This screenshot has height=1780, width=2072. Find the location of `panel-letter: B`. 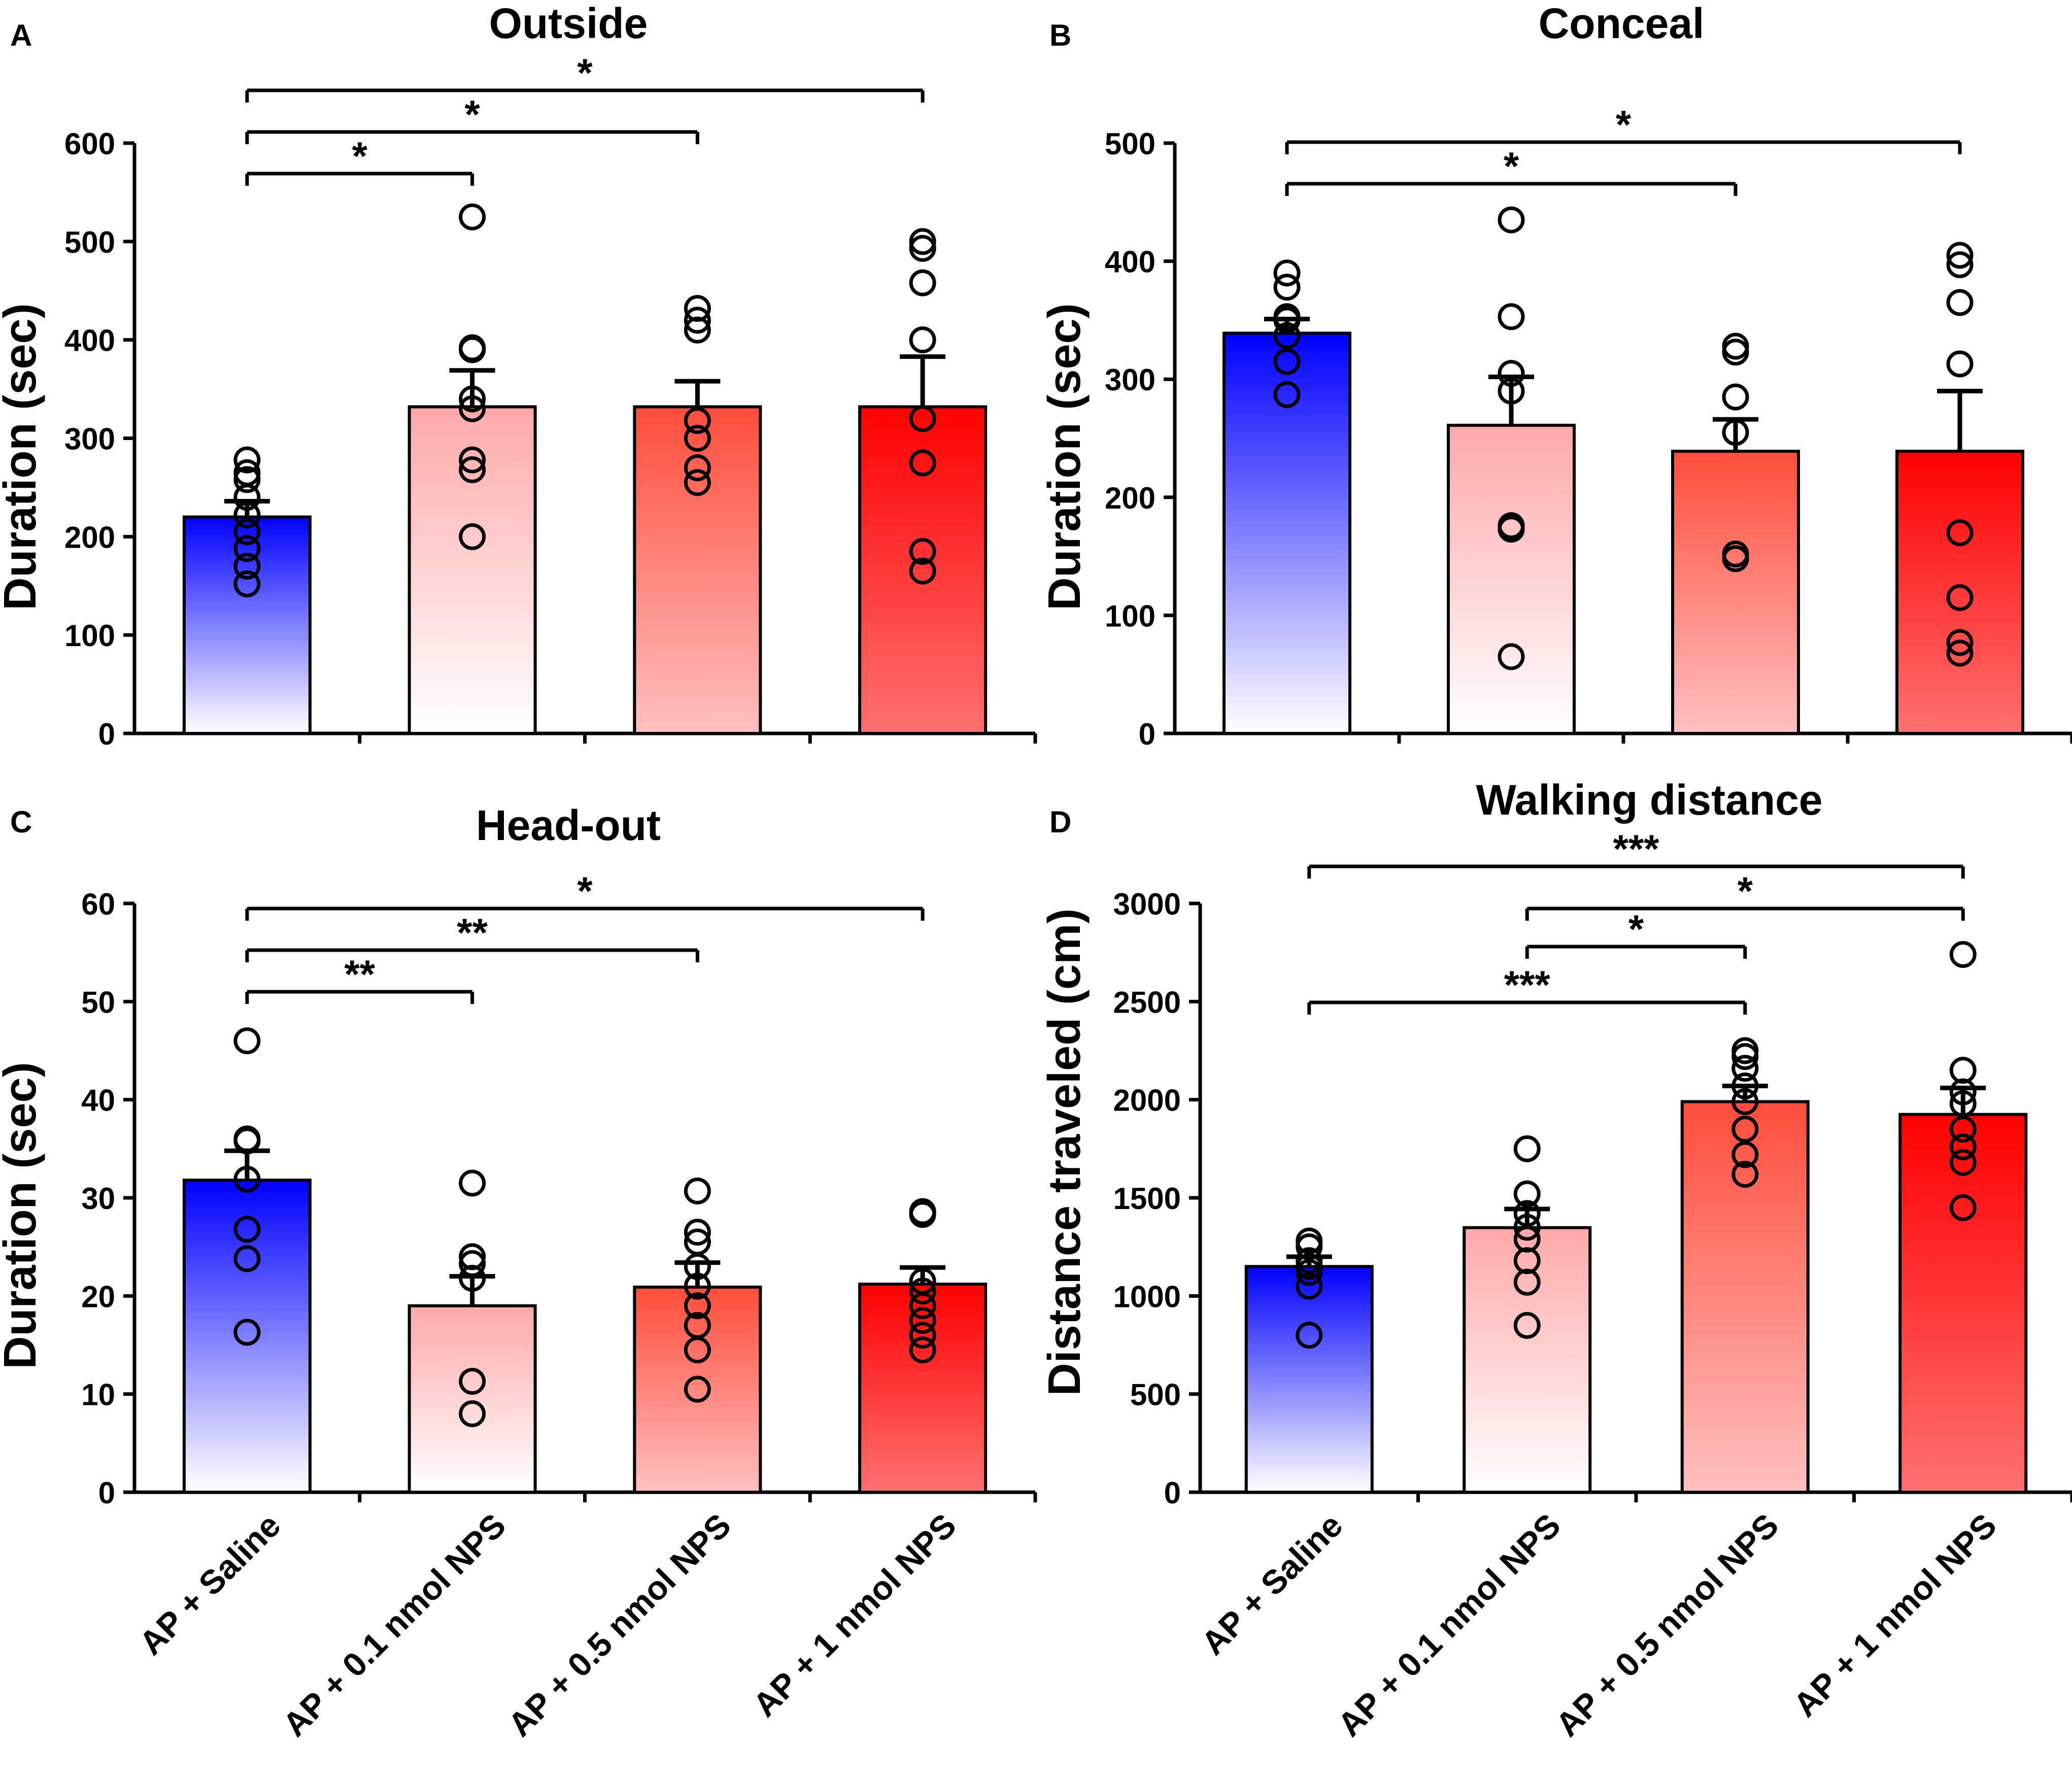

panel-letter: B is located at coordinates (1060, 35).